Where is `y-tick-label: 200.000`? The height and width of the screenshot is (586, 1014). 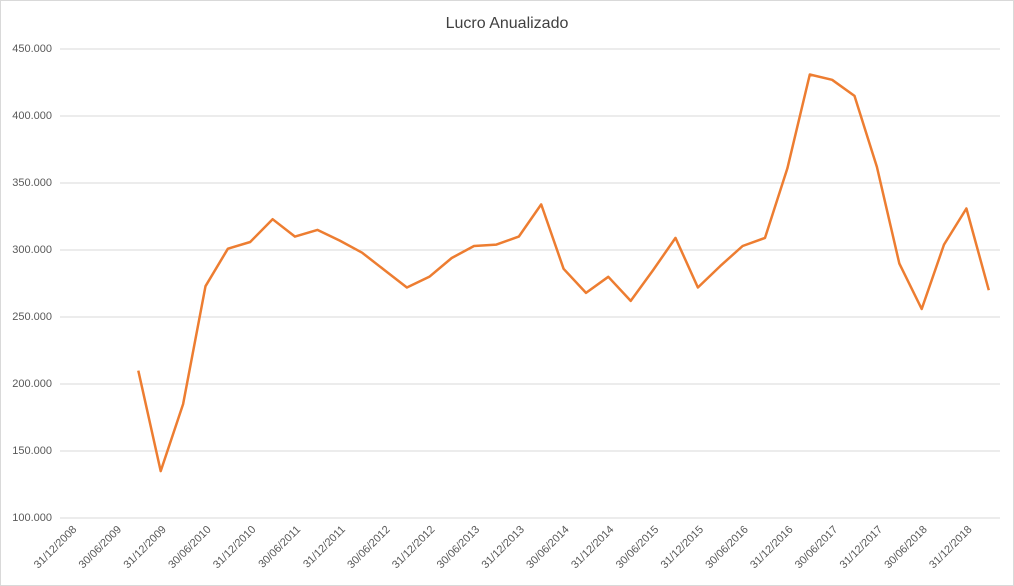 y-tick-label: 200.000 is located at coordinates (32, 384).